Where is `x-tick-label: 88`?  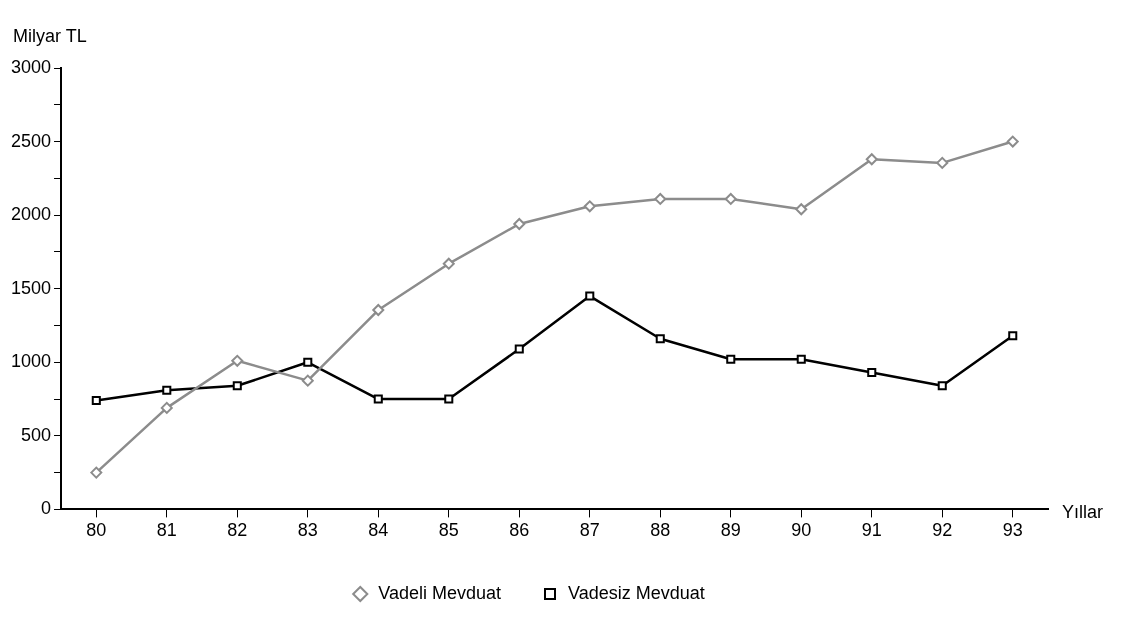 x-tick-label: 88 is located at coordinates (660, 530).